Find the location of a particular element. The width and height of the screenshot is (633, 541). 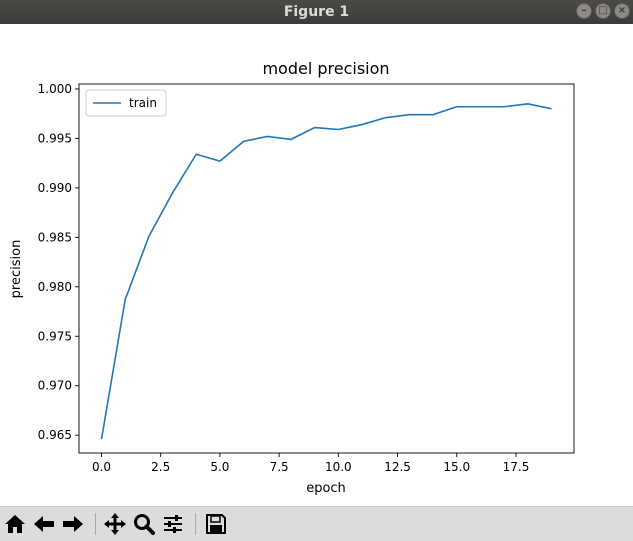

y-tick-label: 0.980 is located at coordinates (55, 287).